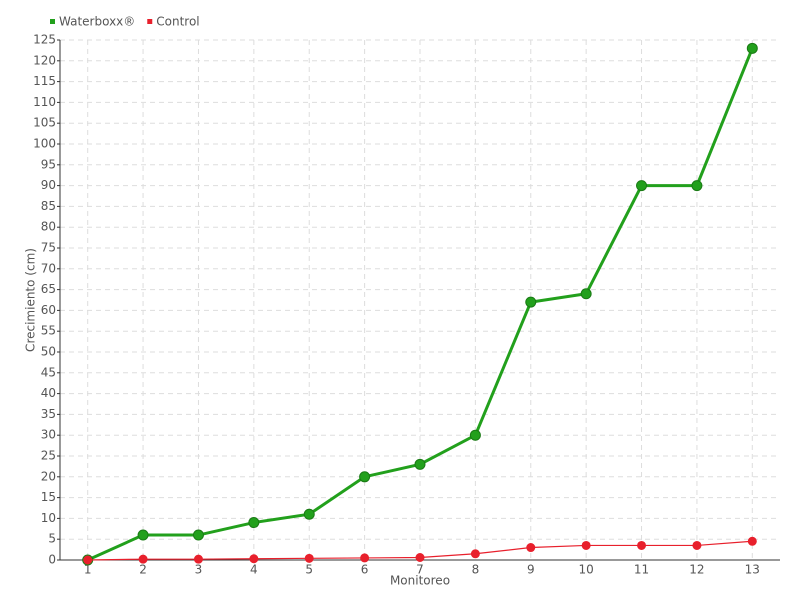 The width and height of the screenshot is (800, 600). I want to click on x-tick-label: 13, so click(752, 570).